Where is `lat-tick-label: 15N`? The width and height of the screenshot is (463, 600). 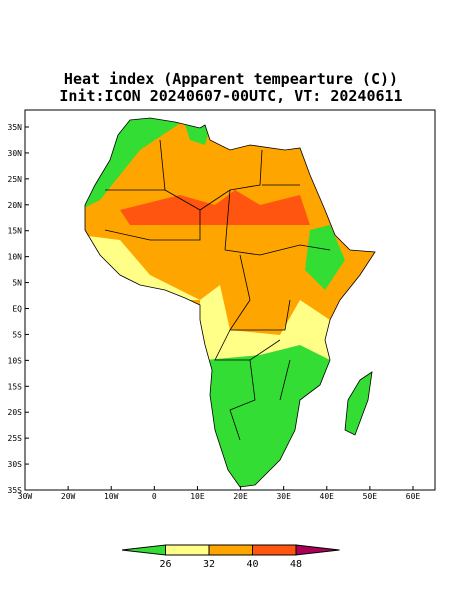 lat-tick-label: 15N is located at coordinates (15, 231).